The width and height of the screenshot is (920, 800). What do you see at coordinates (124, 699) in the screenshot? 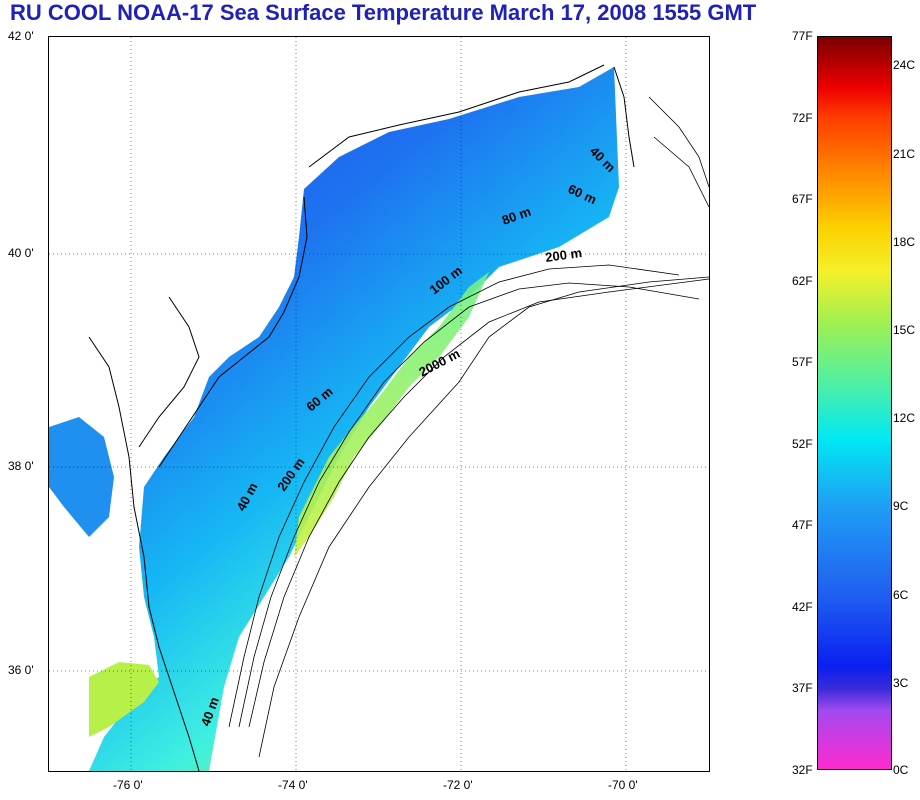
I see `sound-region` at bounding box center [124, 699].